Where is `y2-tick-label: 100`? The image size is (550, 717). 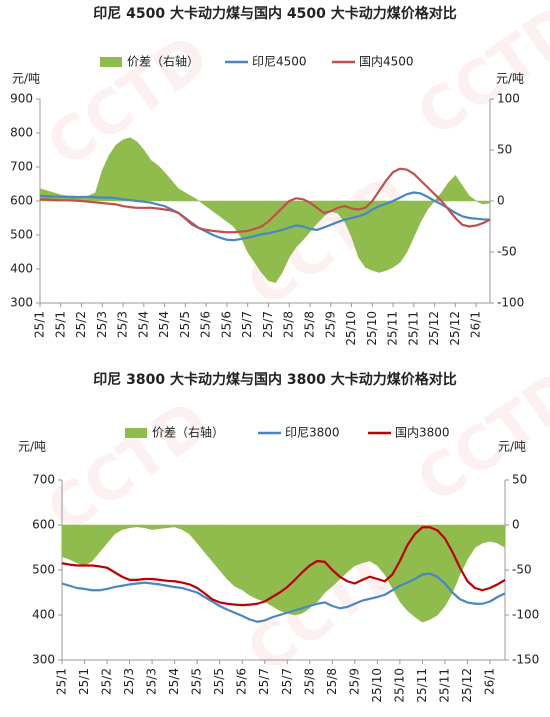 y2-tick-label: 100 is located at coordinates (508, 99).